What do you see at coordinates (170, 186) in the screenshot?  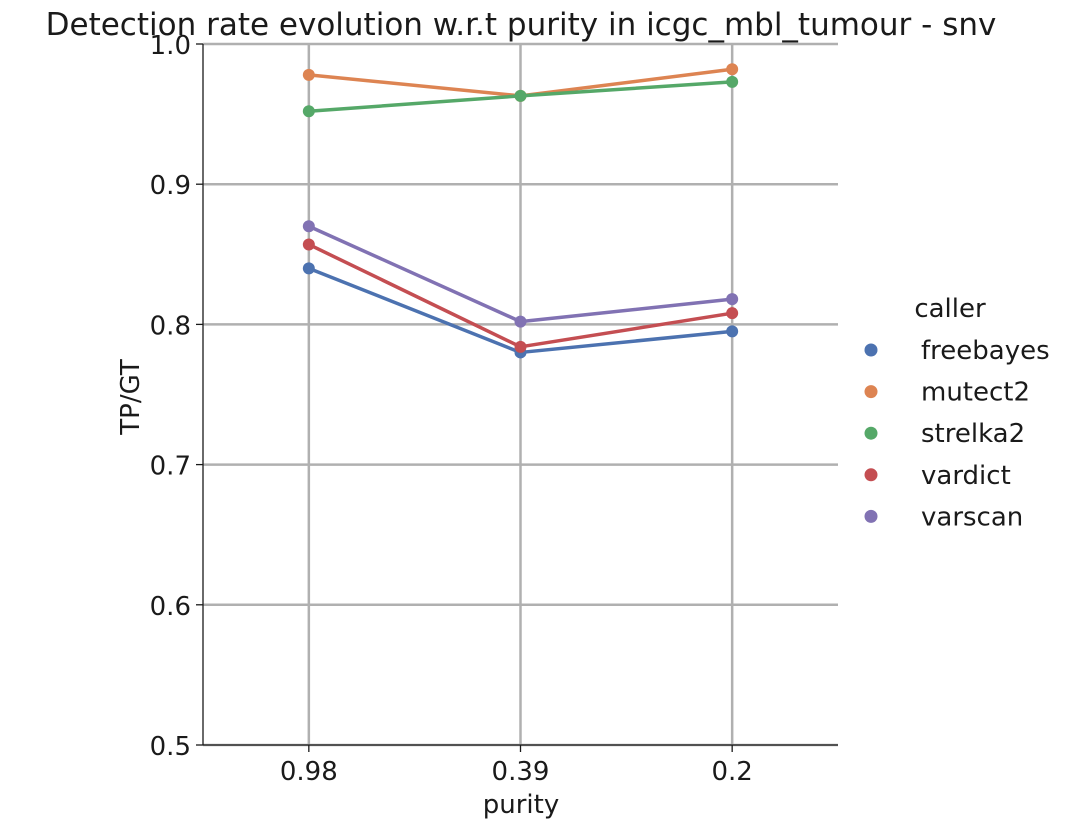 I see `y-tick-label: 0.9` at bounding box center [170, 186].